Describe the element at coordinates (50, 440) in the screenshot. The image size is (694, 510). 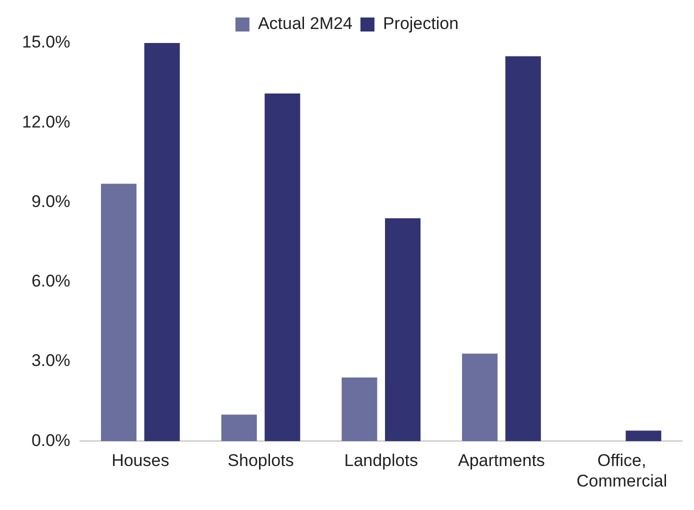
I see `y-tick-label: 0.0%` at that location.